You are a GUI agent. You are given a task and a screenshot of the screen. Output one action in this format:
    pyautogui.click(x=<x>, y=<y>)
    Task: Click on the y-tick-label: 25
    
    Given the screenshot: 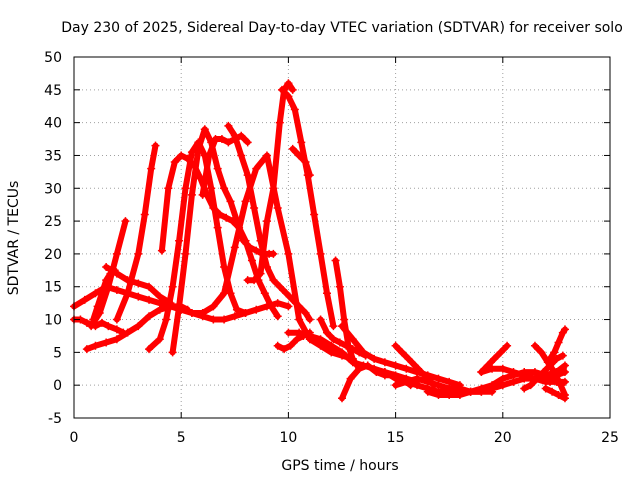 What is the action you would take?
    pyautogui.click(x=53, y=222)
    